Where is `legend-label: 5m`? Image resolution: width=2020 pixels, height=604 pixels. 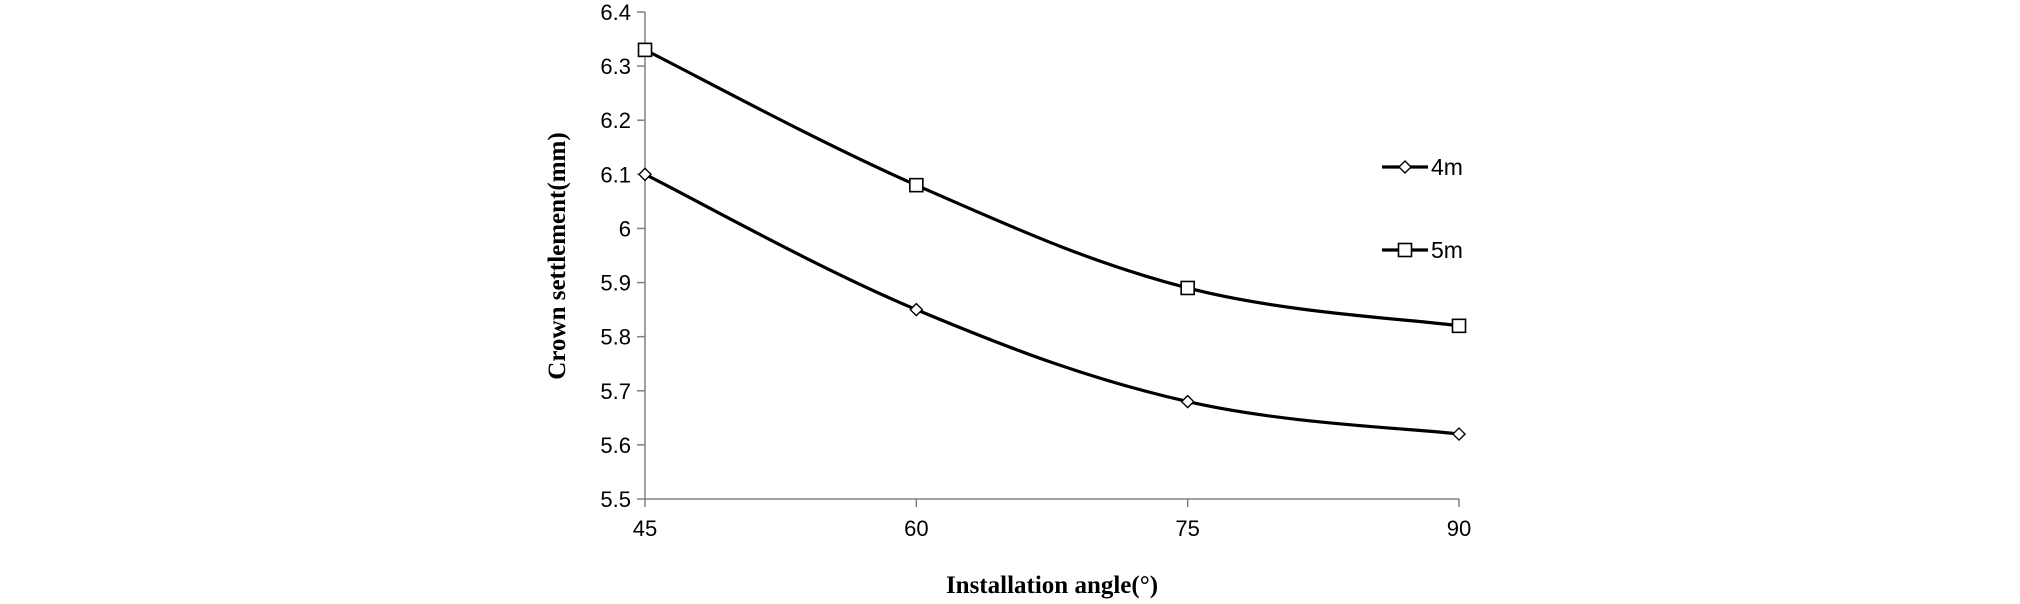
legend-label: 5m is located at coordinates (1447, 250).